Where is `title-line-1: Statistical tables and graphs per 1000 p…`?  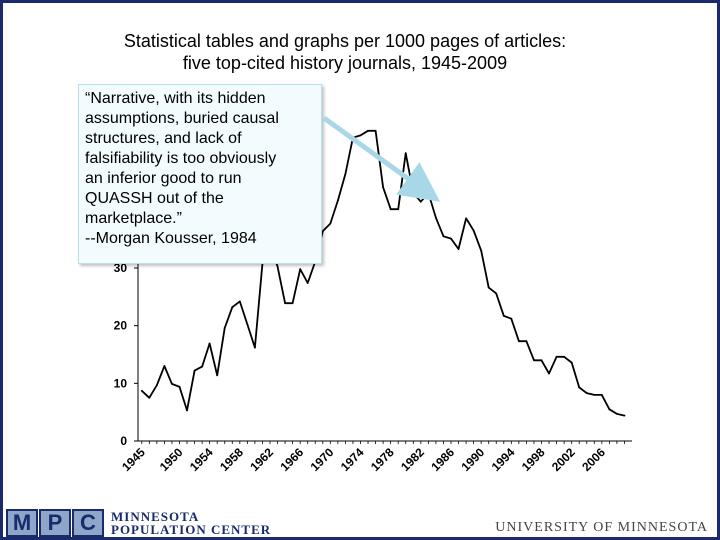
title-line-1: Statistical tables and graphs per 1000 p… is located at coordinates (345, 41).